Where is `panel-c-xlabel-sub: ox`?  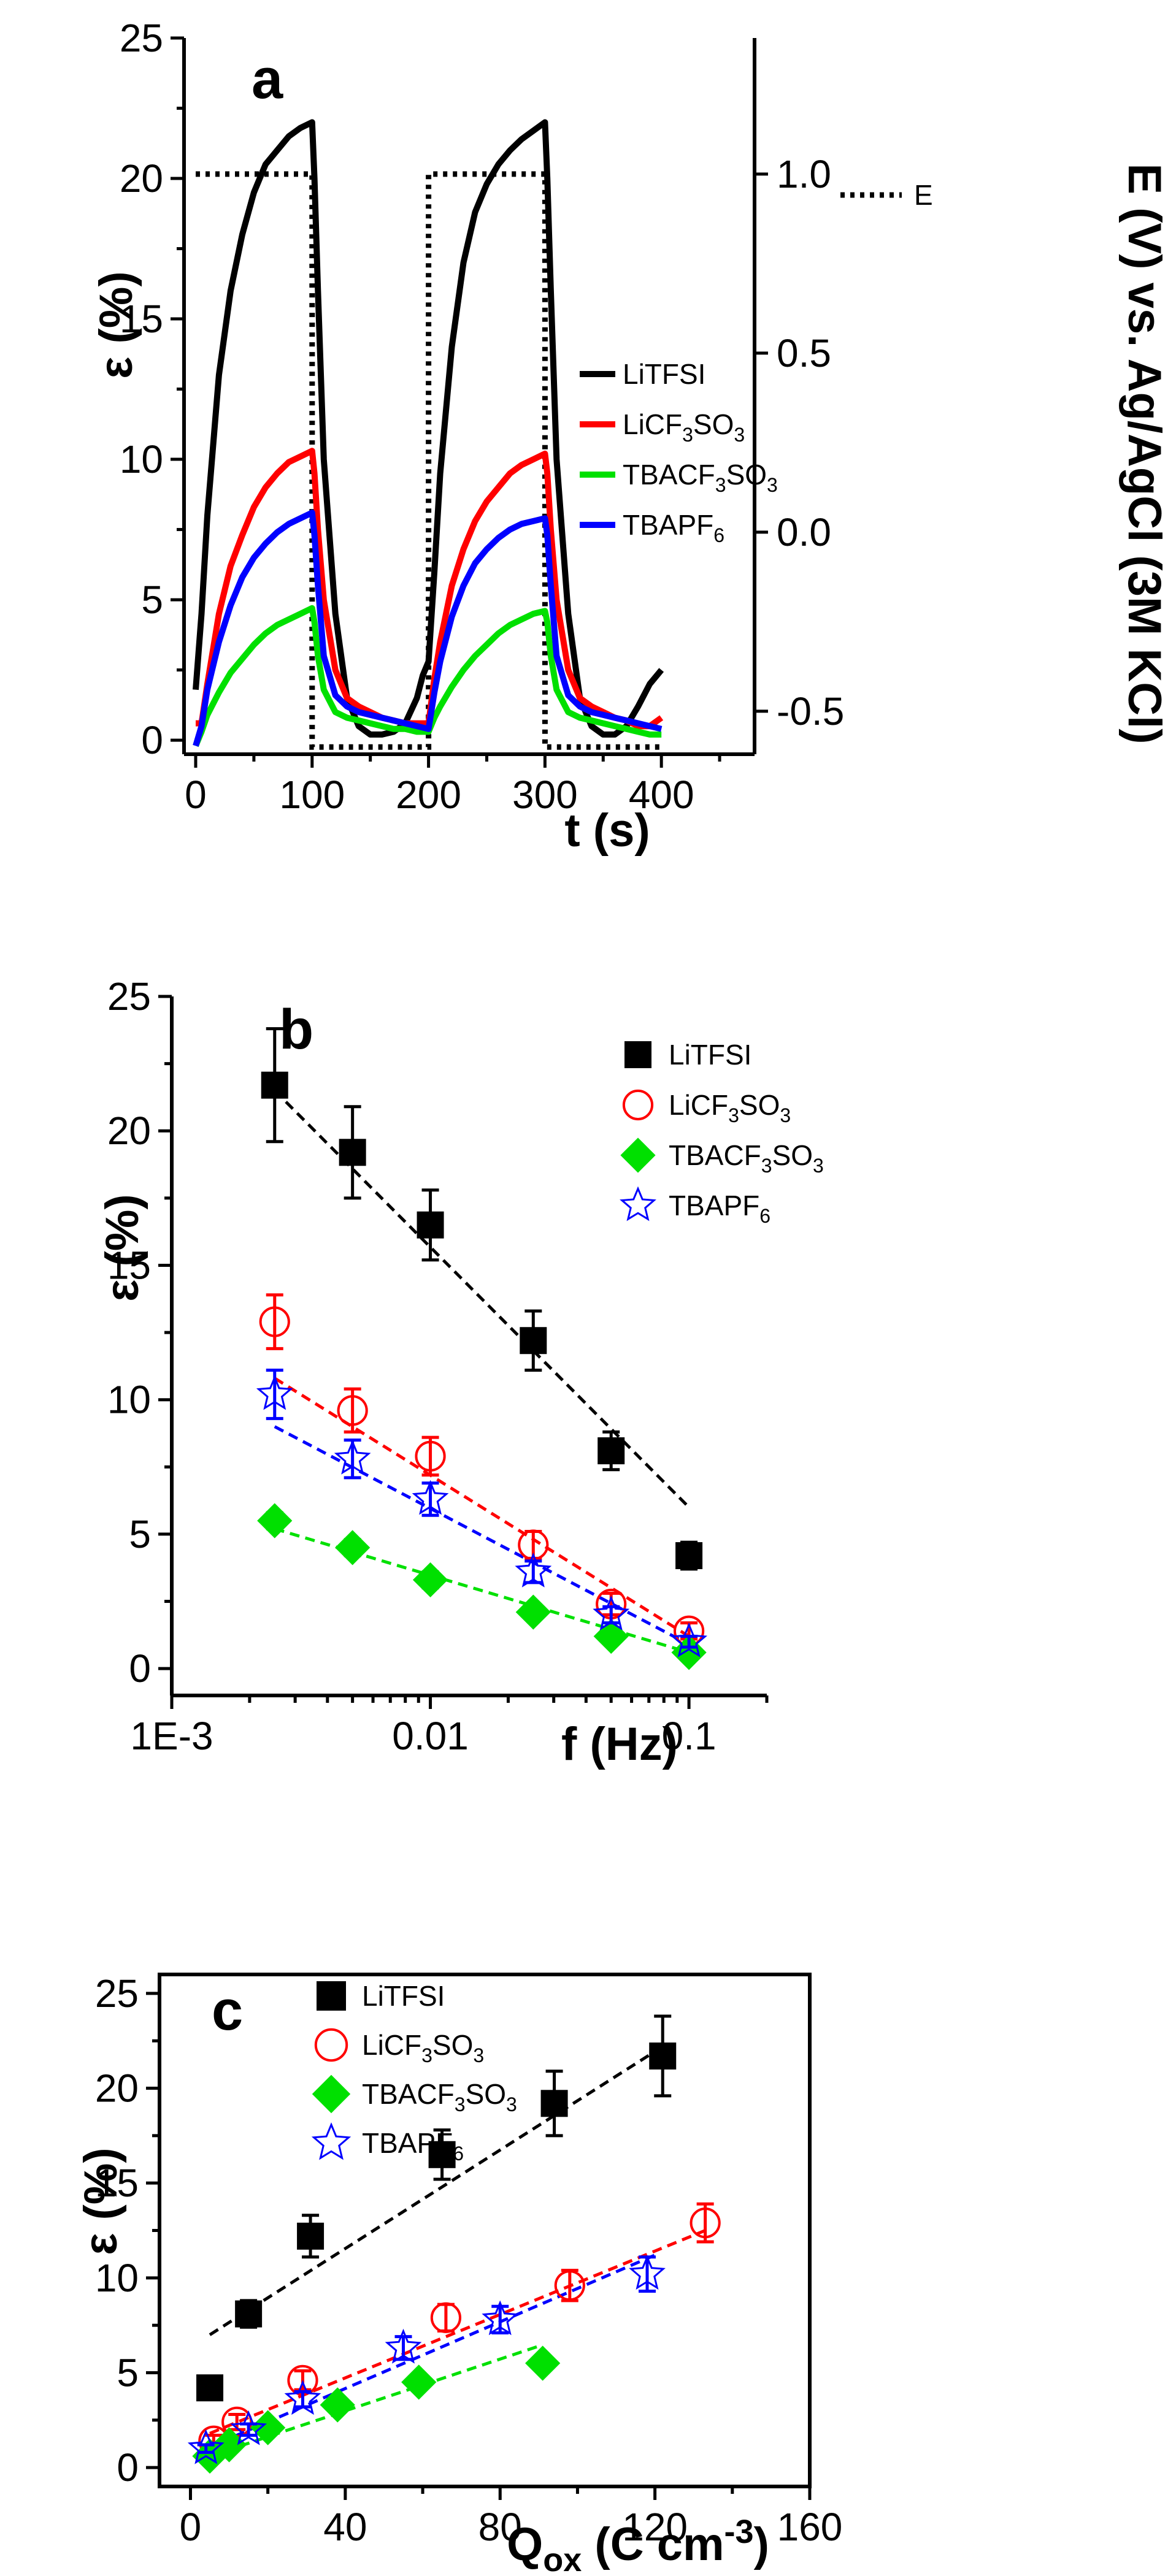 panel-c-xlabel-sub: ox is located at coordinates (562, 2559).